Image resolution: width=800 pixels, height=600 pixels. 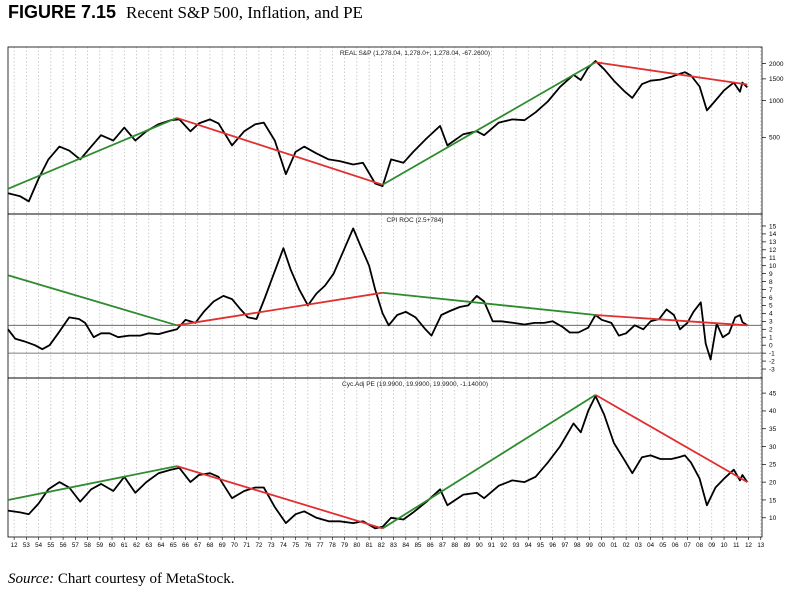 I want to click on x-tick-label: 56, so click(x=63, y=545).